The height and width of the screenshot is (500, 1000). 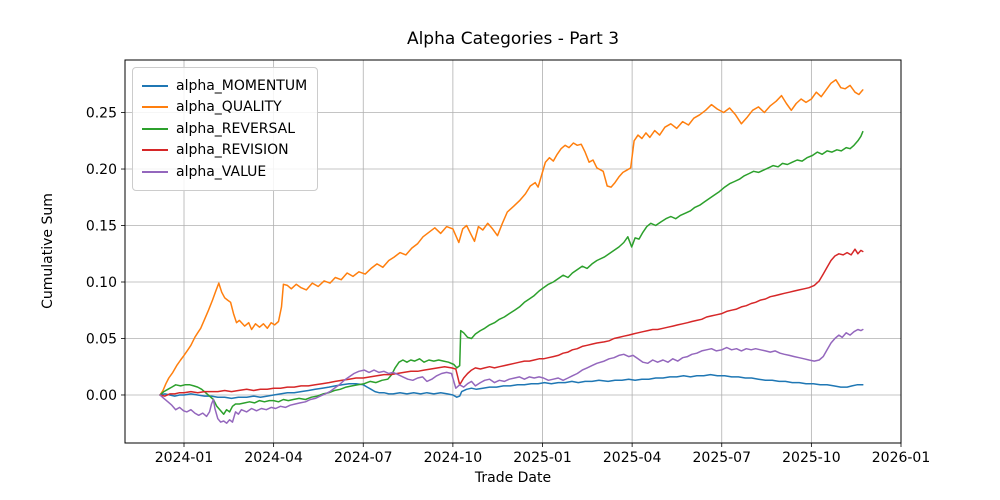 What do you see at coordinates (184, 458) in the screenshot?
I see `x-tick-label: 2024-01` at bounding box center [184, 458].